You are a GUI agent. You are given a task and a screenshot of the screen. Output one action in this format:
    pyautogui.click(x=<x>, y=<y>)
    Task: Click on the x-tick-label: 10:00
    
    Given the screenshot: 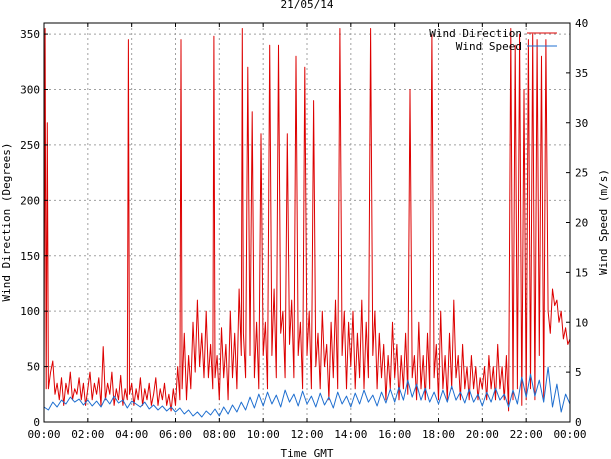 What is the action you would take?
    pyautogui.click(x=263, y=434)
    